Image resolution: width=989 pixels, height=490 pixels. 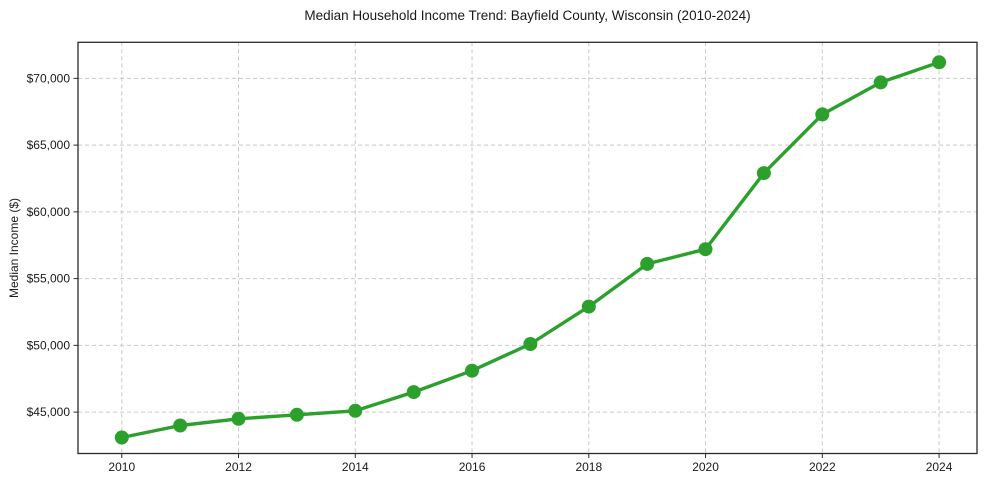 What do you see at coordinates (472, 370) in the screenshot?
I see `data-point-2016` at bounding box center [472, 370].